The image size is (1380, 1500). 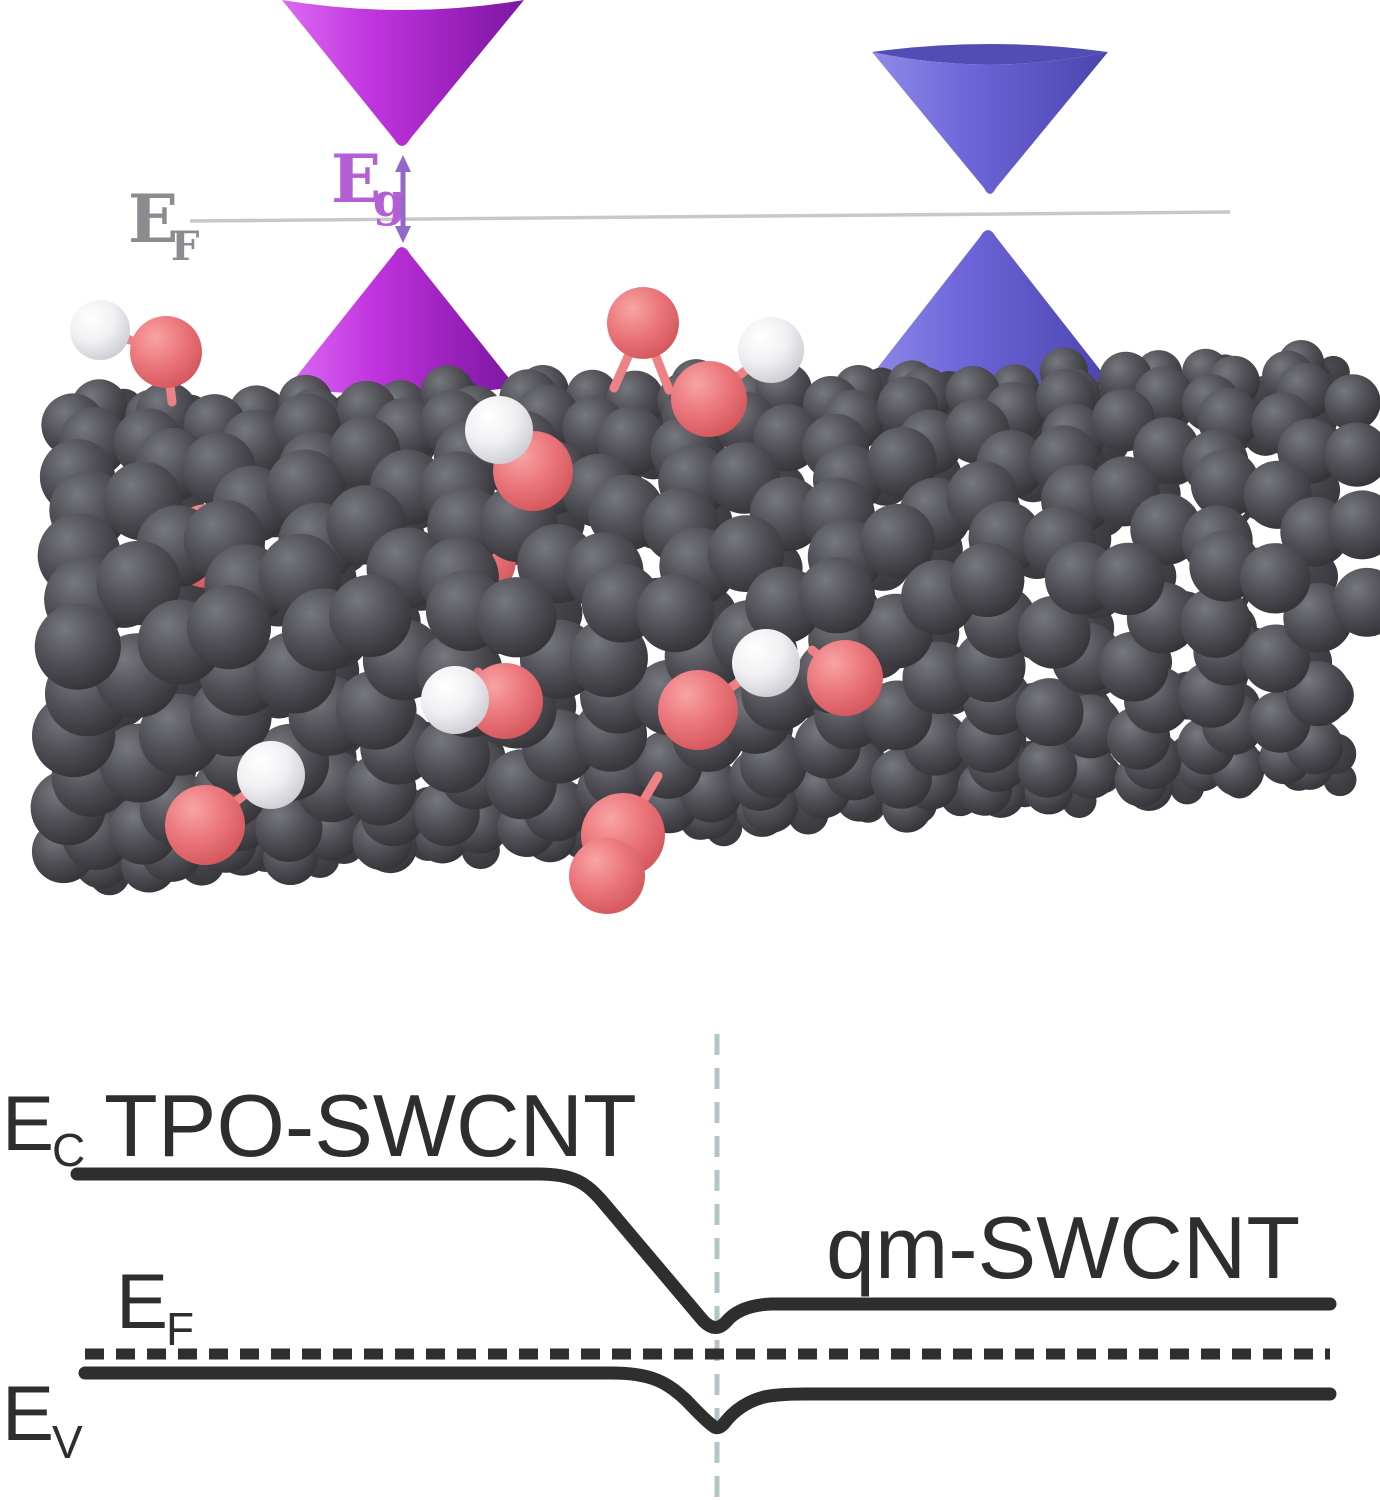 What do you see at coordinates (142, 1301) in the screenshot?
I see `fermi-band-label: E` at bounding box center [142, 1301].